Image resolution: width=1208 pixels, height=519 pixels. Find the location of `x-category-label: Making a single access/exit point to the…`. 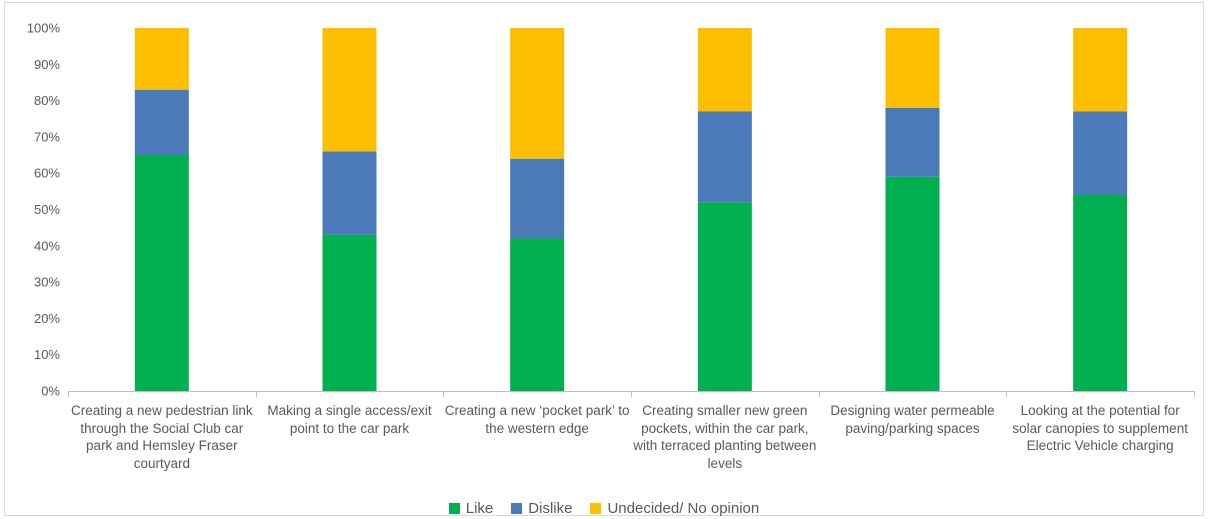

x-category-label: Making a single access/exit point to the… is located at coordinates (349, 419).